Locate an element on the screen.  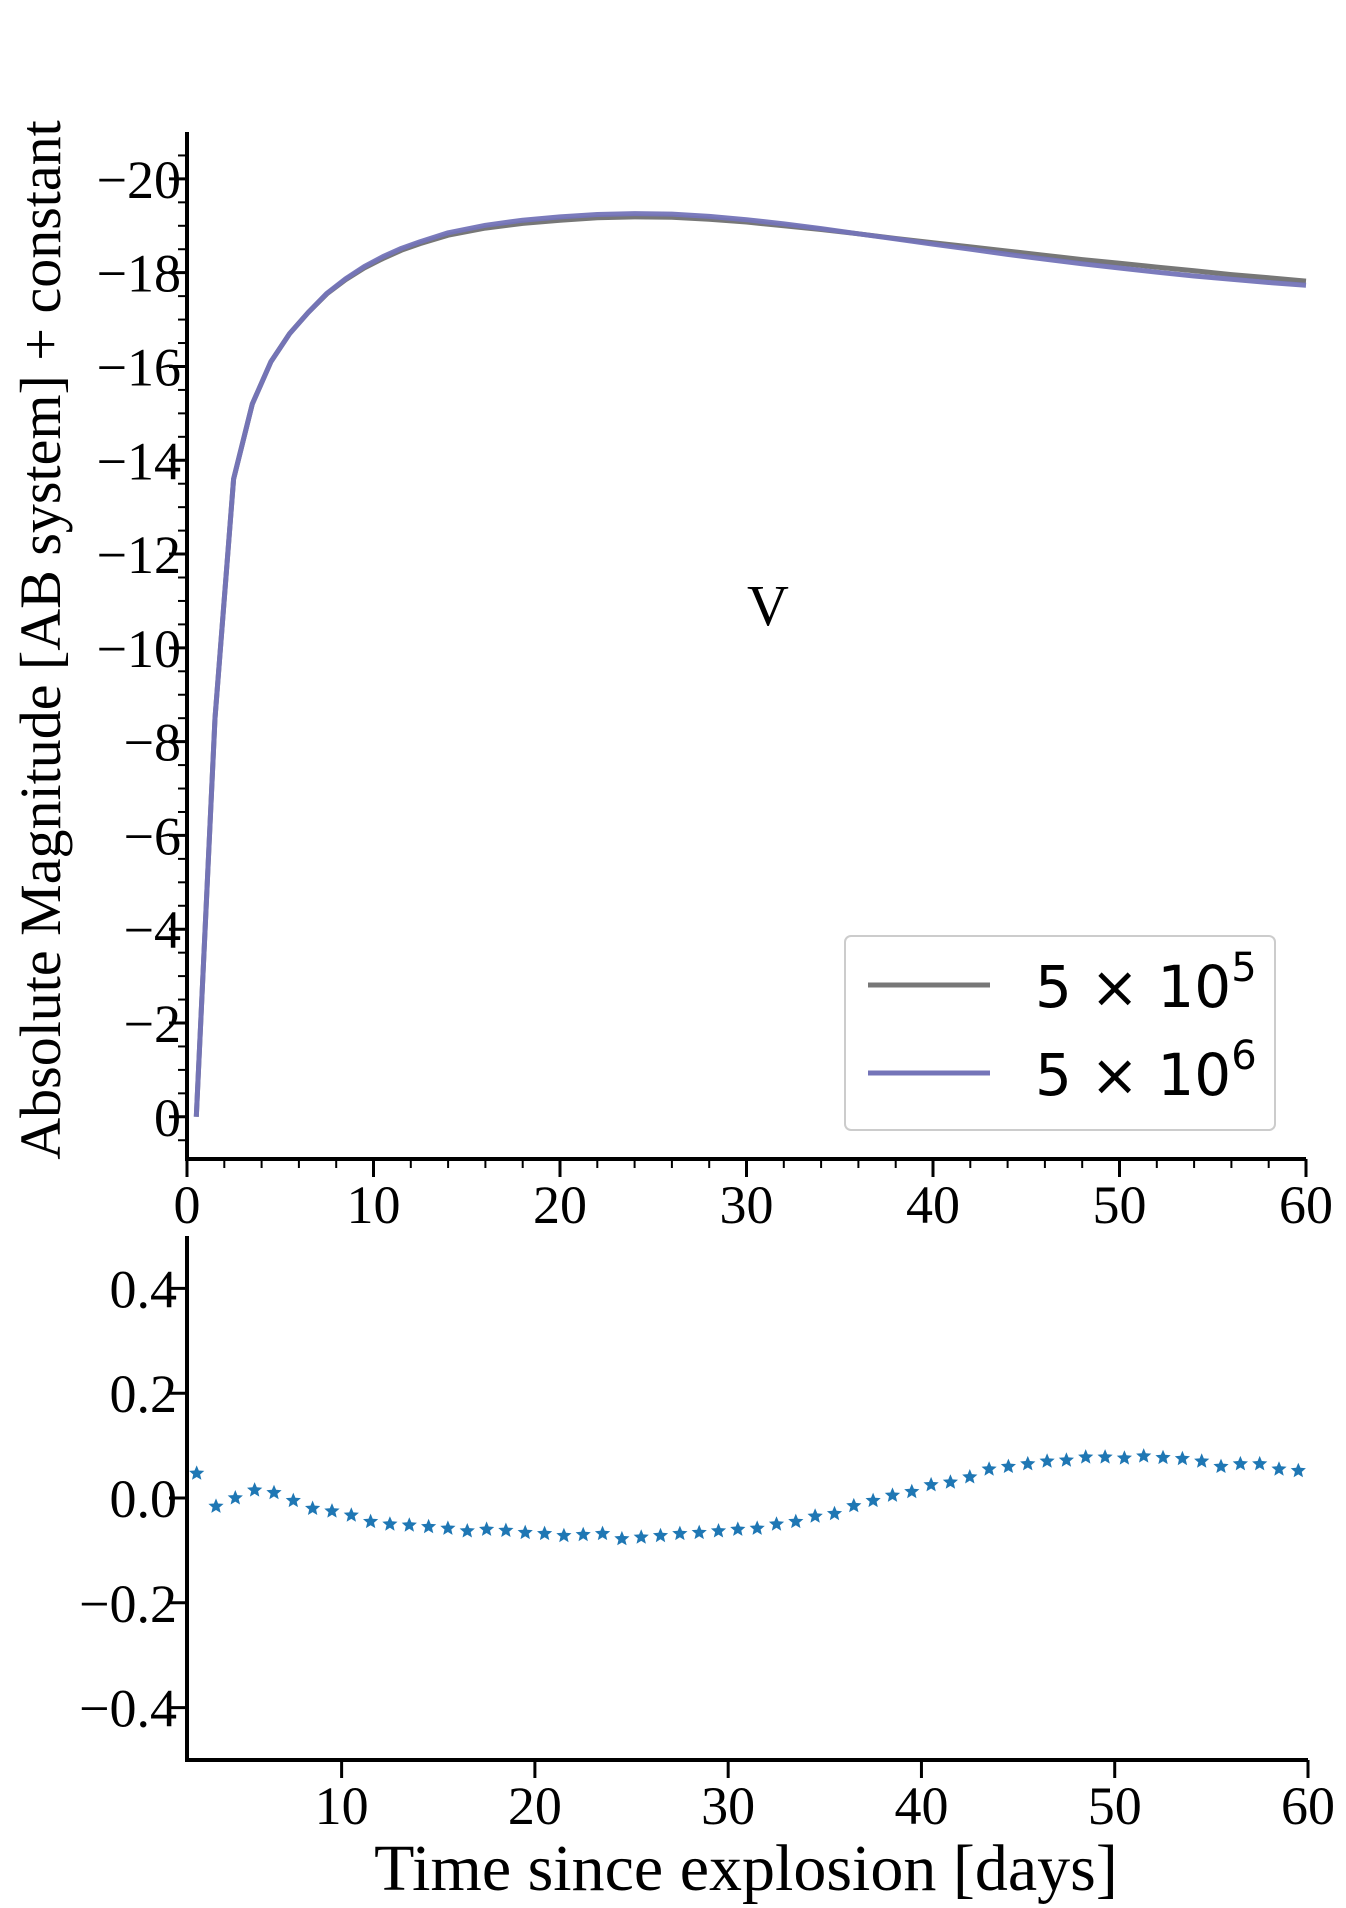
bottom-x-tick-label: 50 is located at coordinates (1115, 1806).